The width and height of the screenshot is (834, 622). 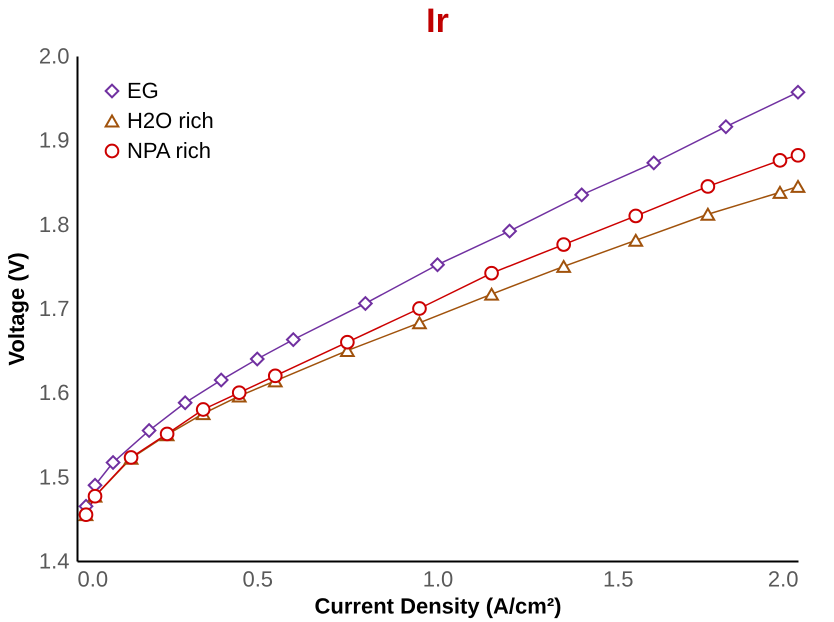 I want to click on y-tick-label: 1.8, so click(x=54, y=224).